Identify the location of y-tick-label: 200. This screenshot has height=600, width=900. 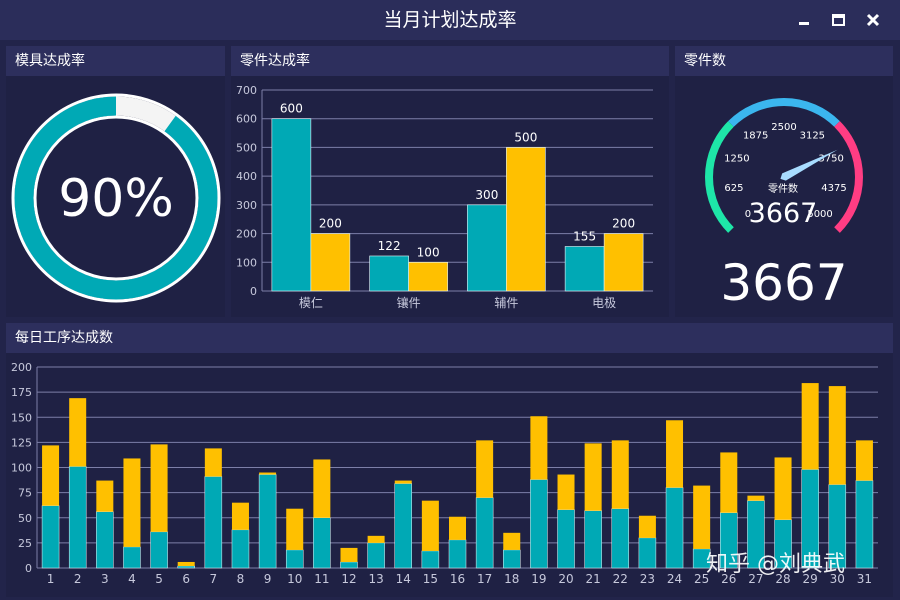
(246, 234).